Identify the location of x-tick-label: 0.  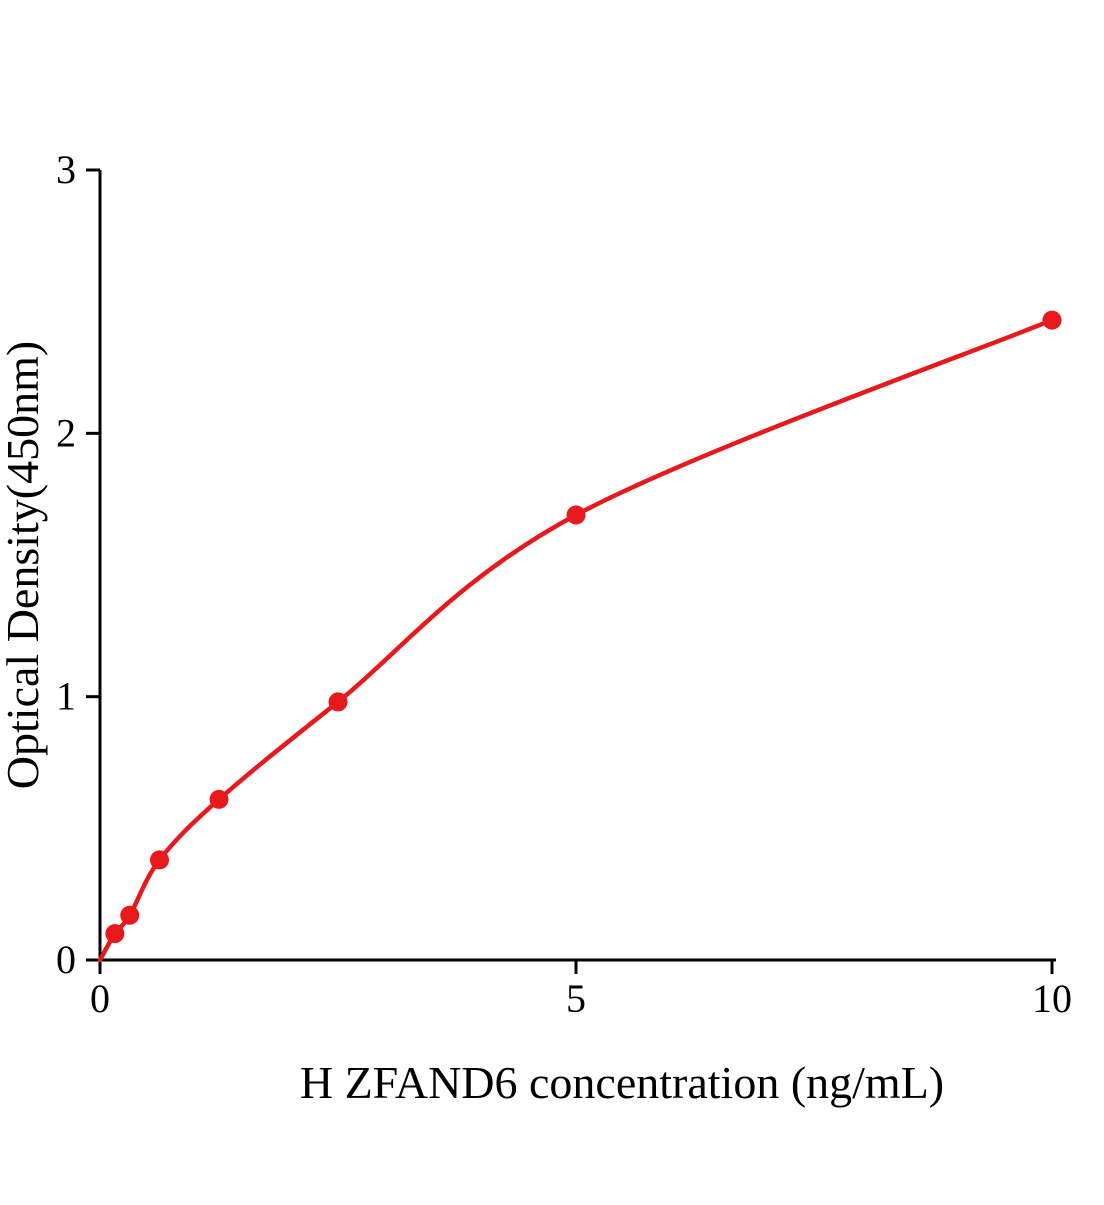
(100, 998).